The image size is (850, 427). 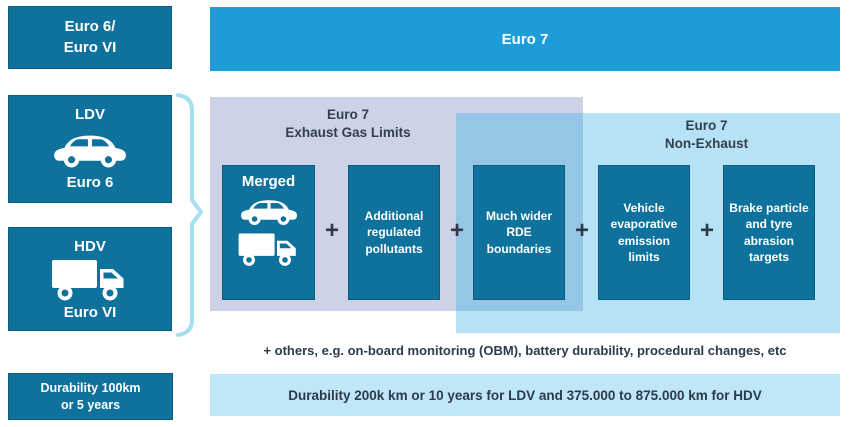 What do you see at coordinates (348, 123) in the screenshot?
I see `exhaust-panel-heading: Euro 7 Exhaust Gas Limits` at bounding box center [348, 123].